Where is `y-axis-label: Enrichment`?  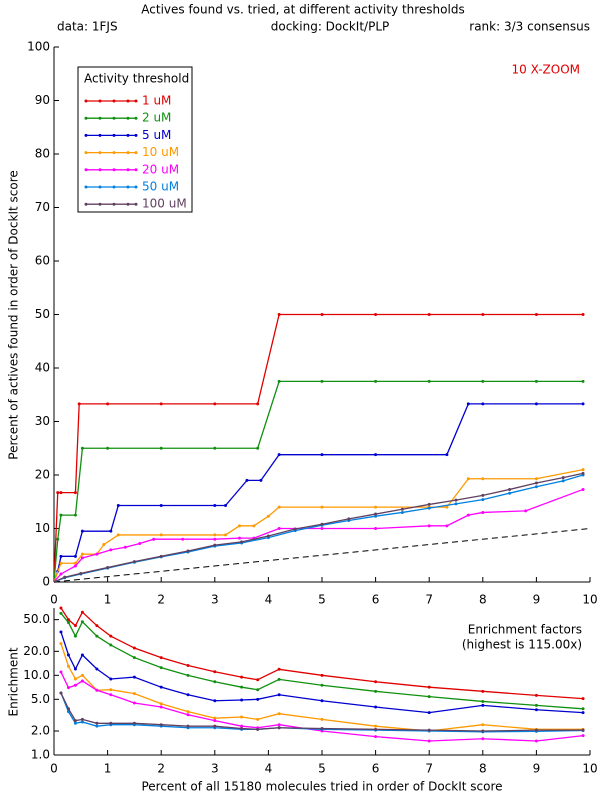
y-axis-label: Enrichment is located at coordinates (14, 681).